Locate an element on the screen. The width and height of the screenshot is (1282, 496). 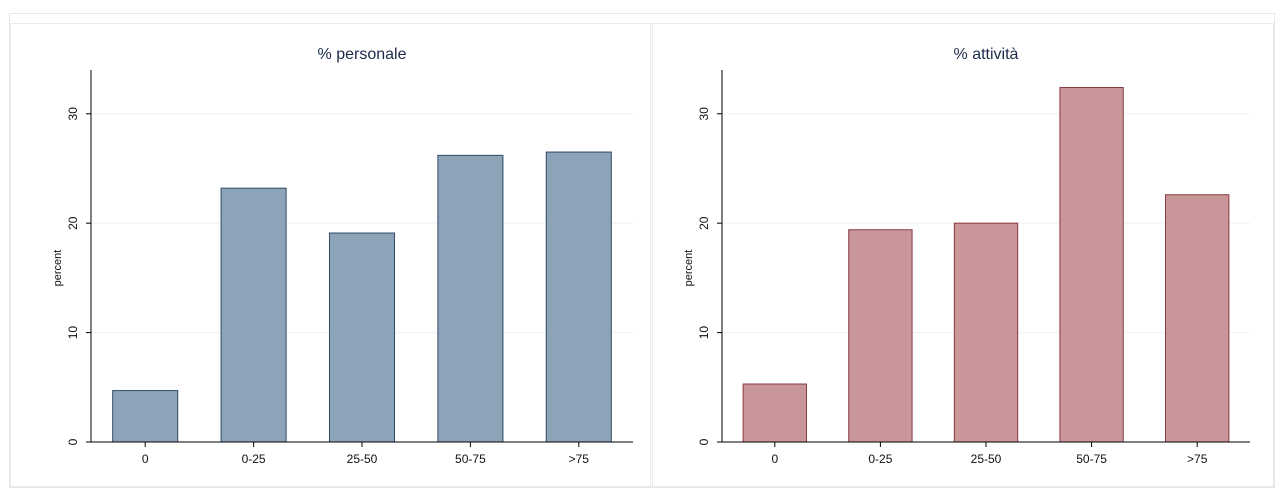
chart-title: % personale is located at coordinates (362, 54).